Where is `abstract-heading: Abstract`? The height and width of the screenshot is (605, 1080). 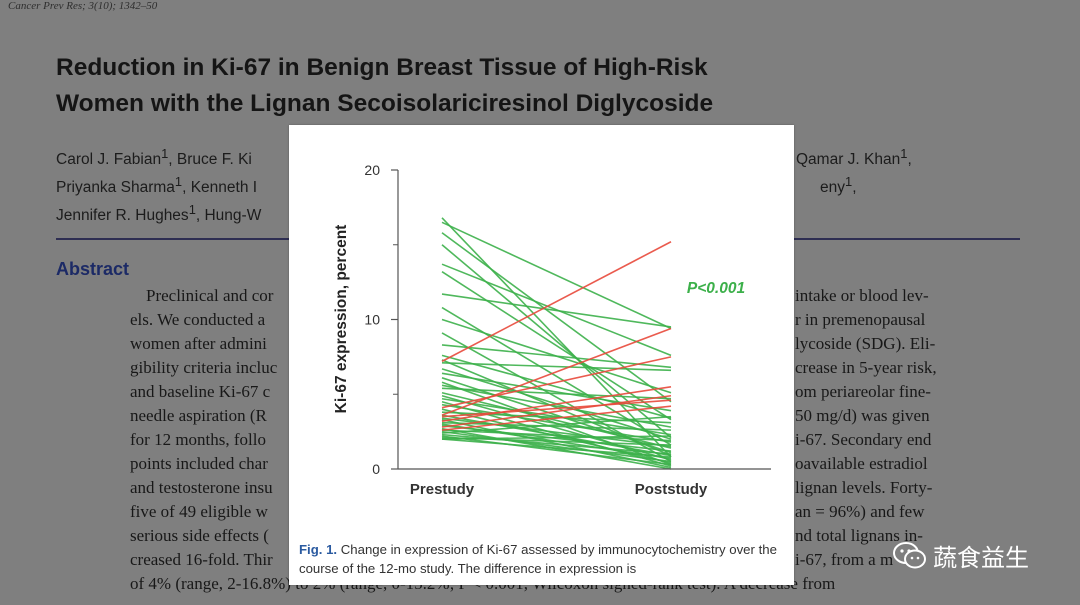
abstract-heading: Abstract is located at coordinates (93, 269).